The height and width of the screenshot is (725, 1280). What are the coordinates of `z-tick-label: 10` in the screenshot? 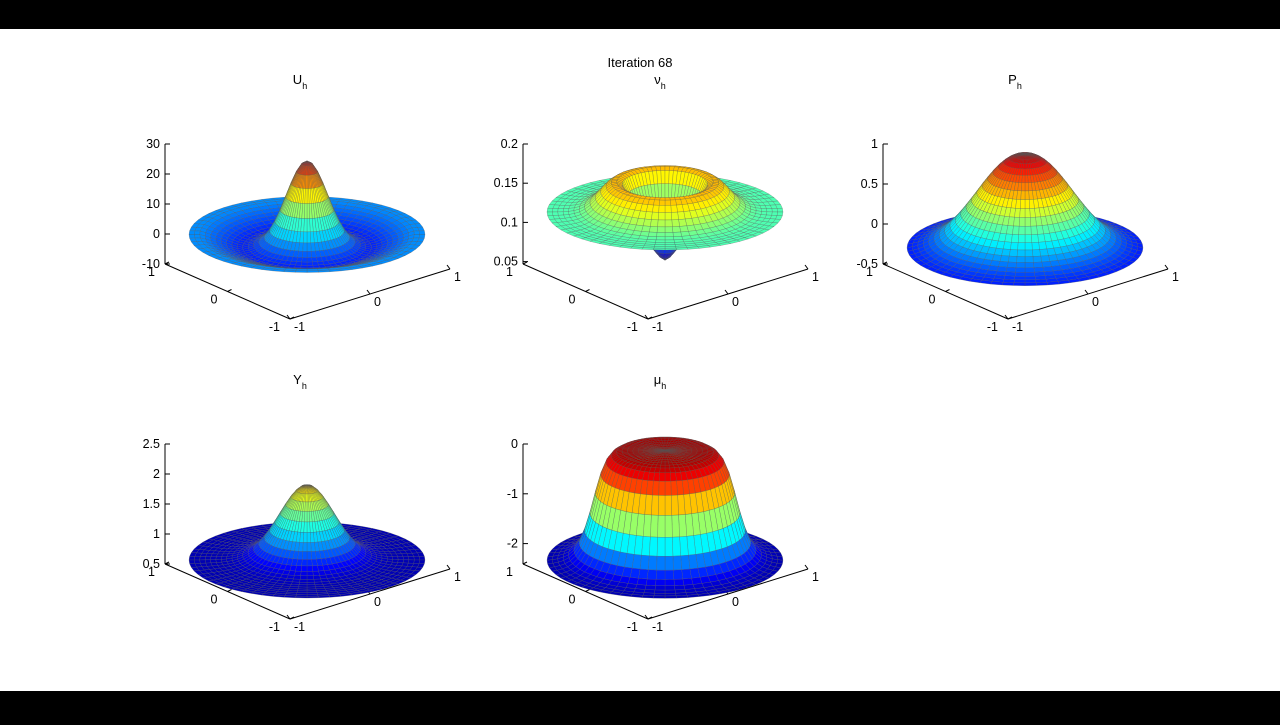 It's located at (153, 204).